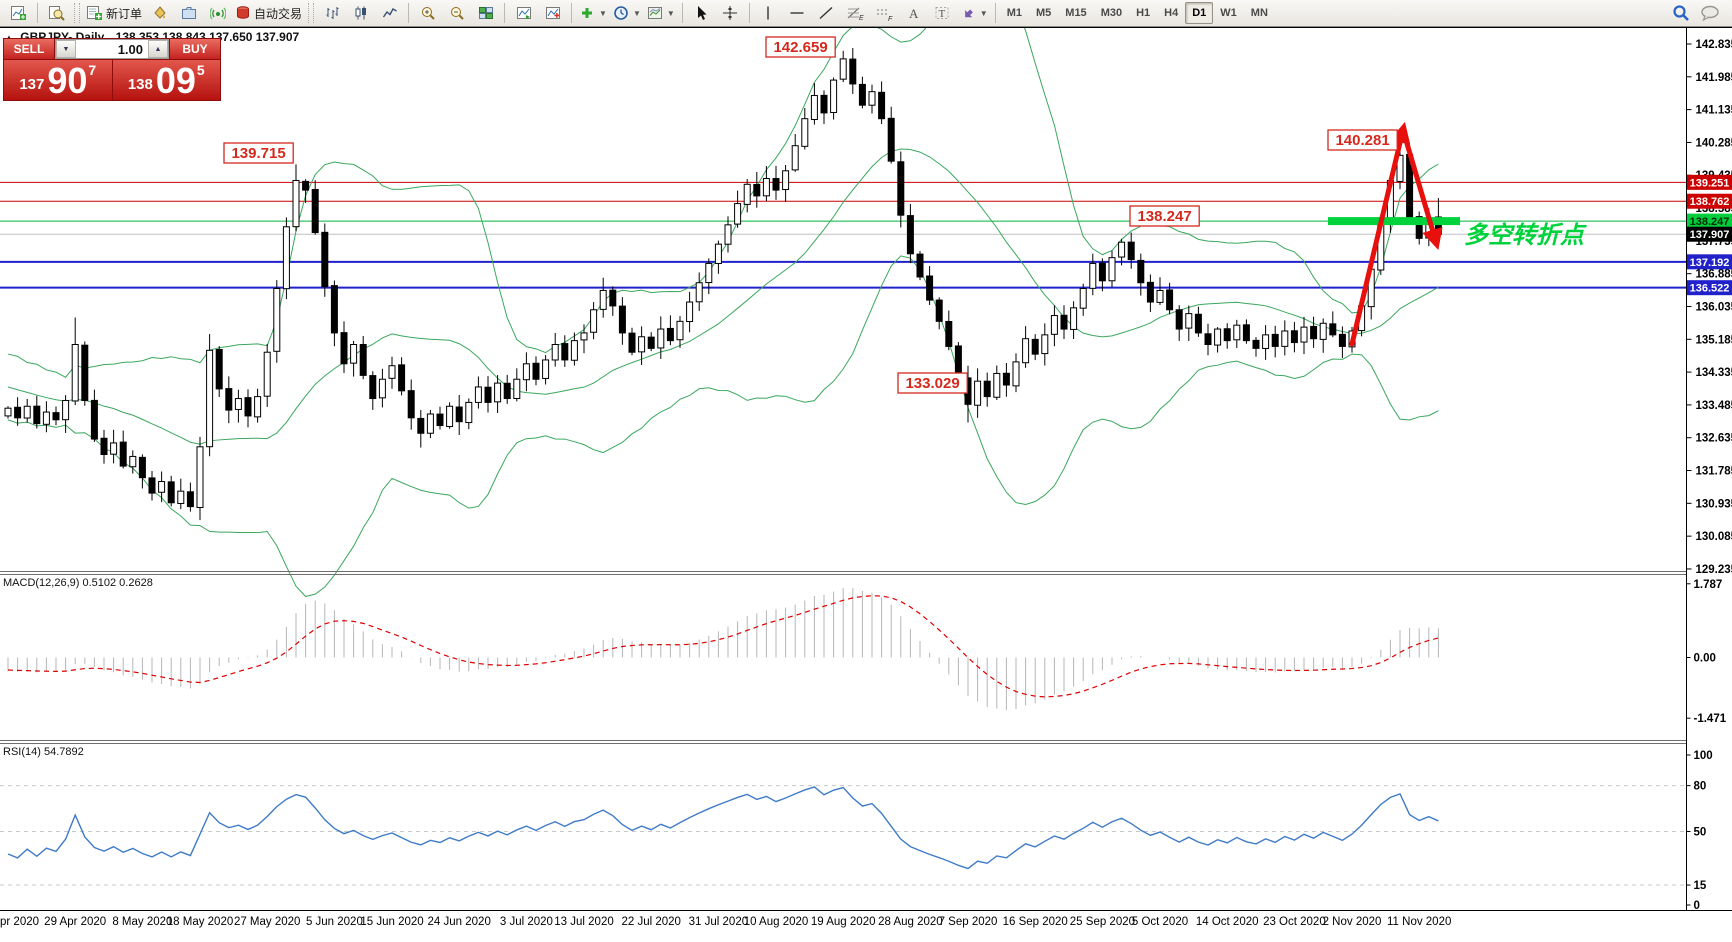  What do you see at coordinates (331, 13) in the screenshot?
I see `bars-chart-button` at bounding box center [331, 13].